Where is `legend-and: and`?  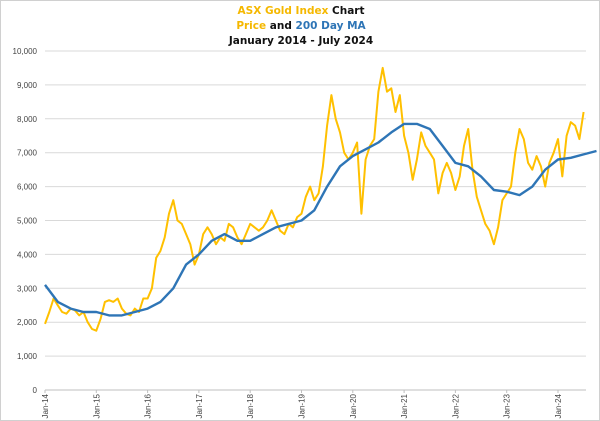
legend-and: and is located at coordinates (281, 26).